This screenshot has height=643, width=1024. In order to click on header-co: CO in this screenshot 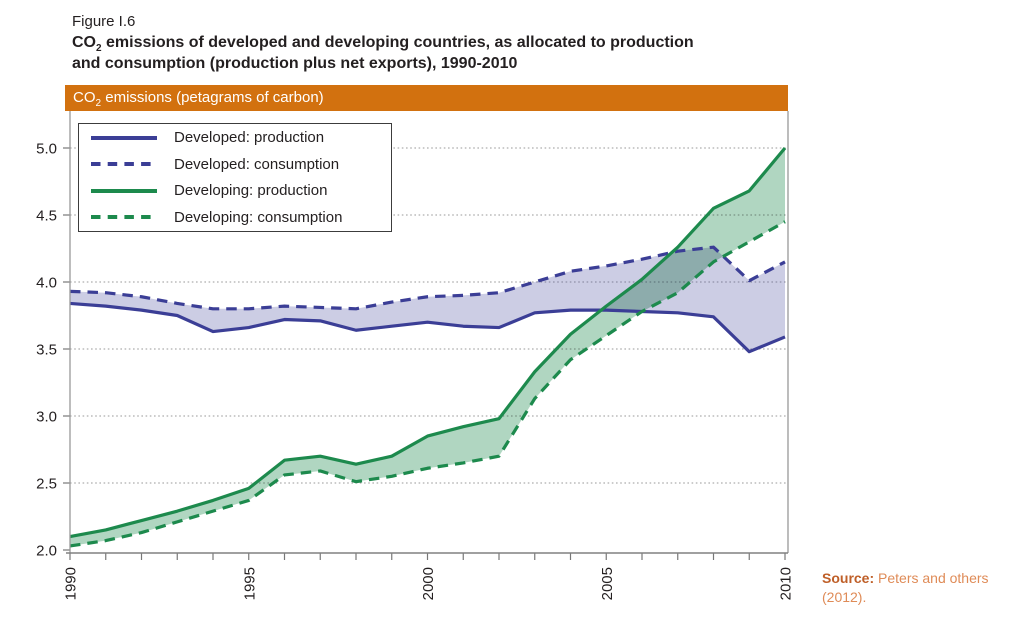, I will do `click(84, 97)`.